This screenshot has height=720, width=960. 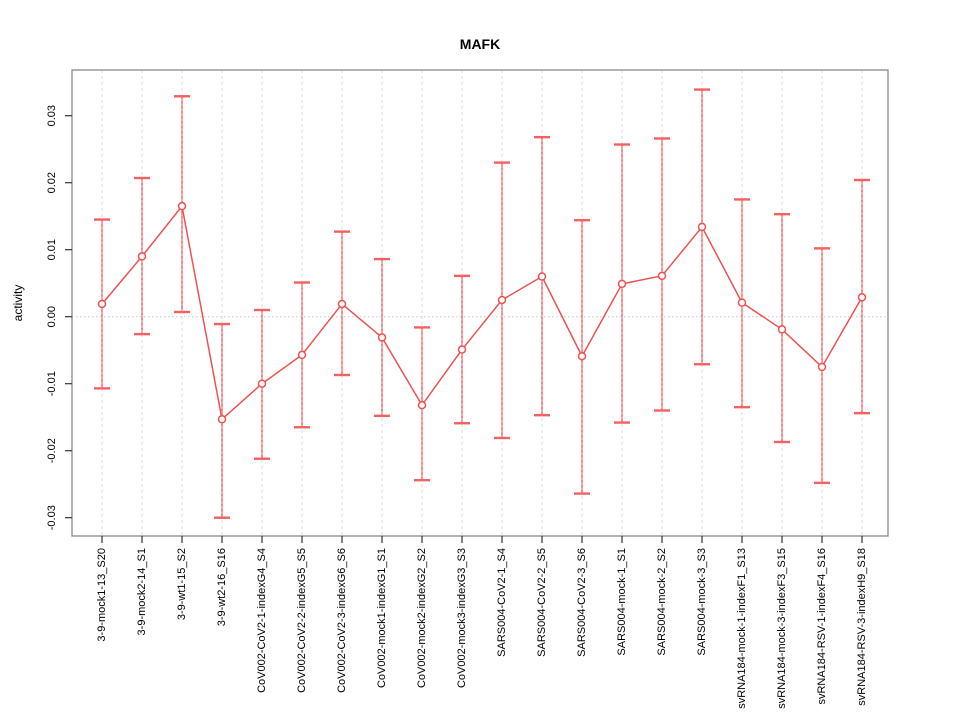 What do you see at coordinates (222, 587) in the screenshot?
I see `x-tick-label: 3-9-wt2-16_S16` at bounding box center [222, 587].